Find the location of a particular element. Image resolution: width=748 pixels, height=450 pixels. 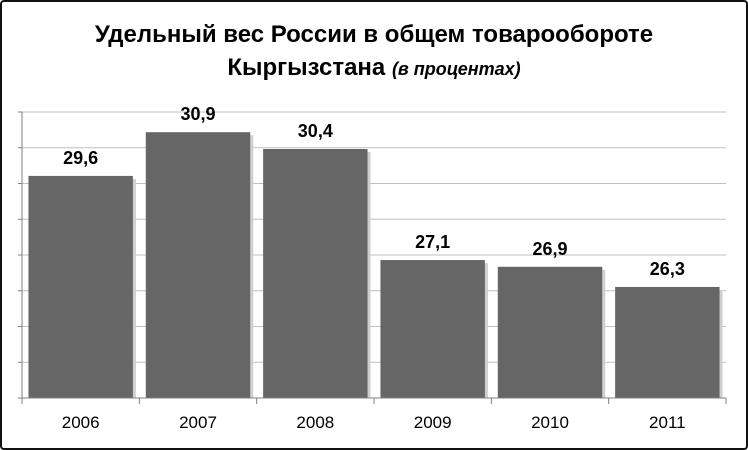

x-tick-label: 2009 is located at coordinates (433, 422).